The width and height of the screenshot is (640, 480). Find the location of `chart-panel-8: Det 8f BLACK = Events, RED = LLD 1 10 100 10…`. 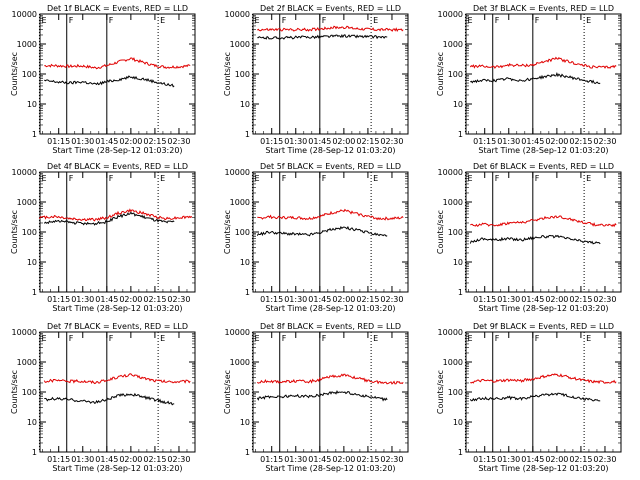

chart-panel-8: Det 8f BLACK = Events, RED = LLD 1 10 100 10… is located at coordinates (316, 397).